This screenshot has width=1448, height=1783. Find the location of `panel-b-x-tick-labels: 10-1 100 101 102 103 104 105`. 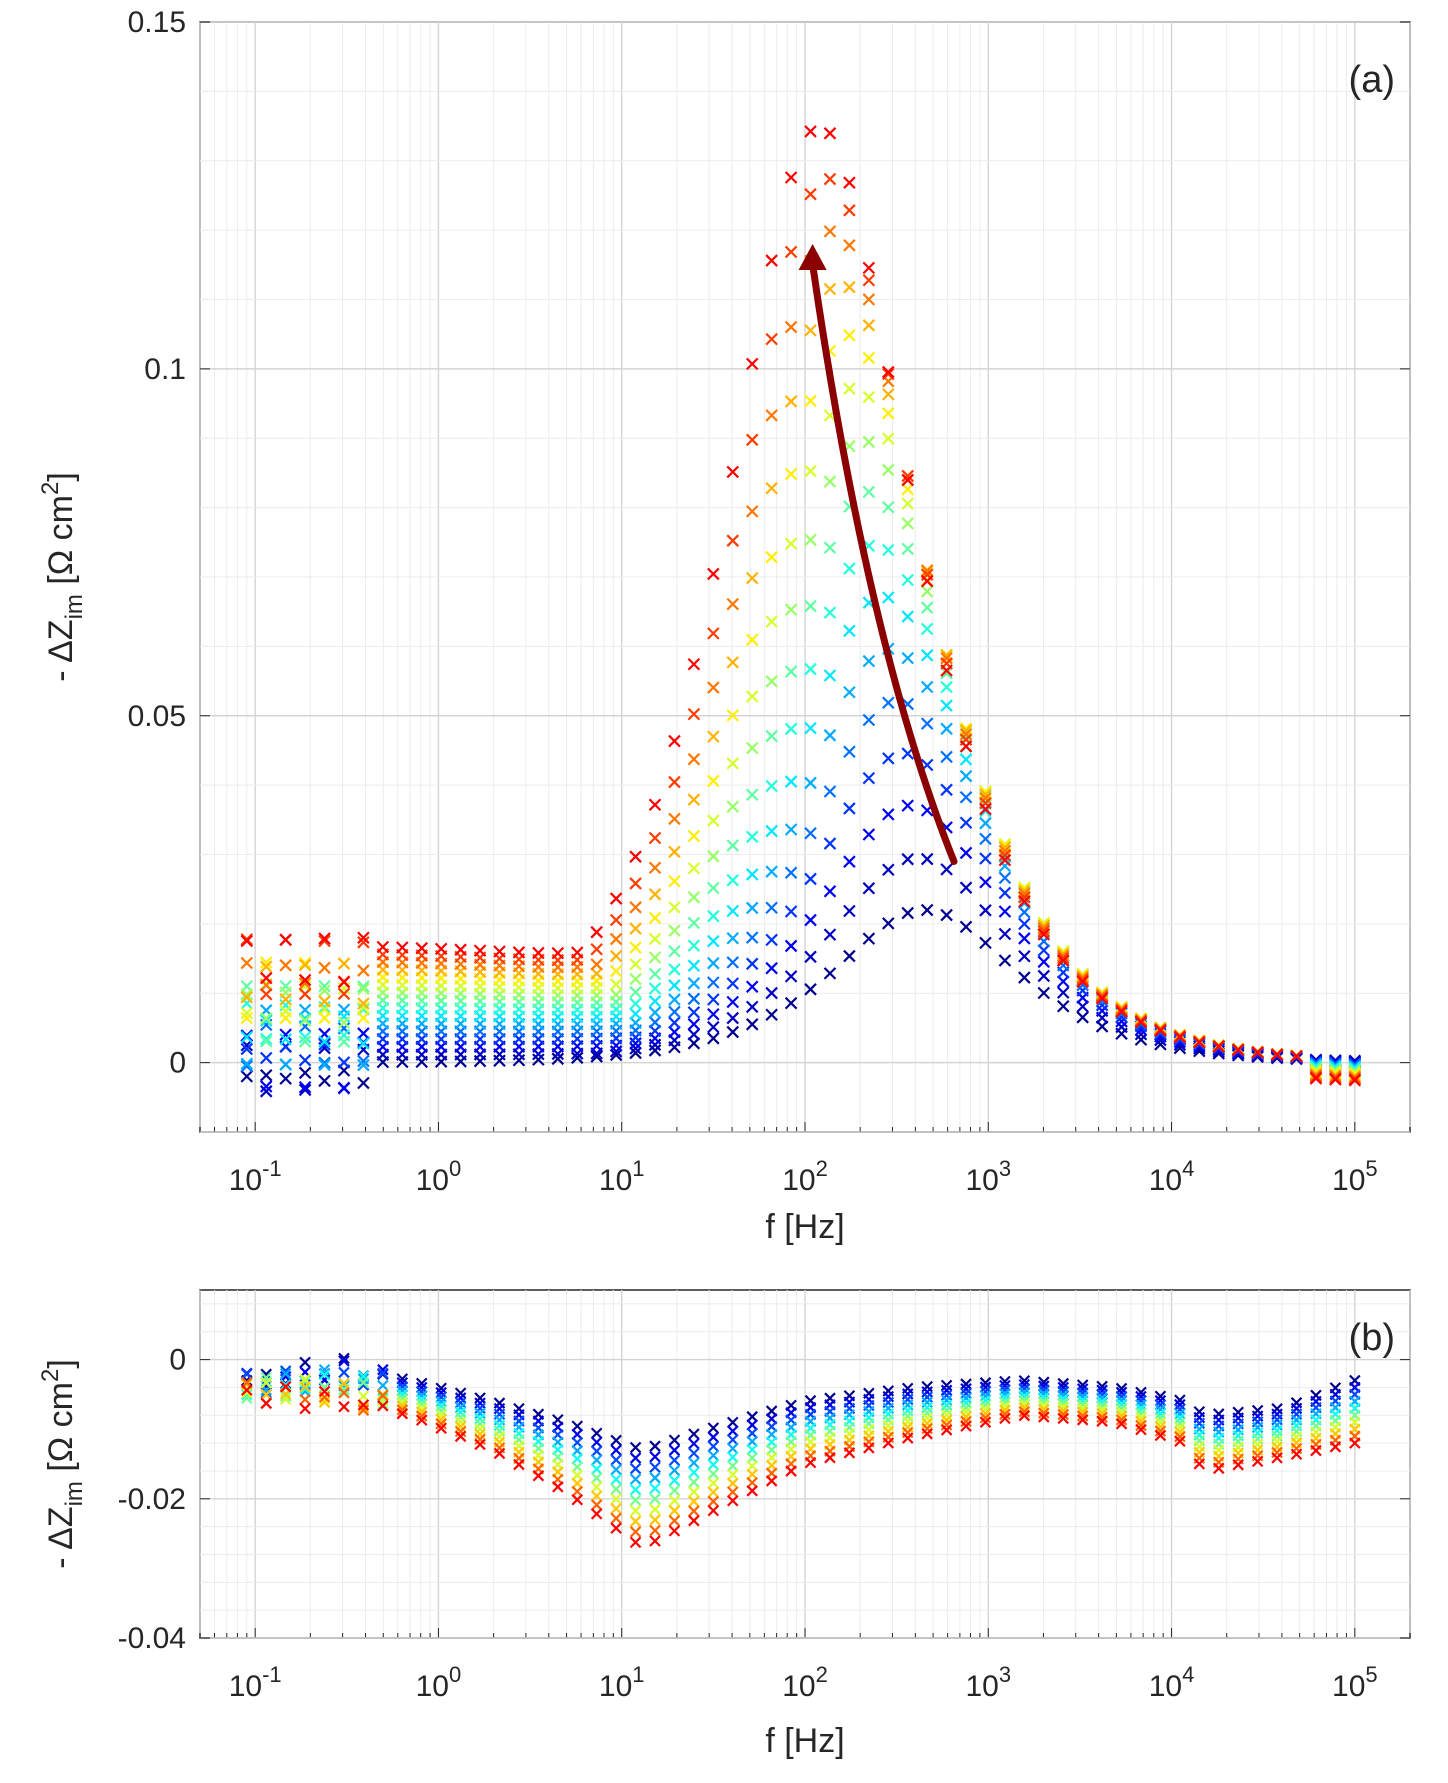

panel-b-x-tick-labels: 10-1 100 101 102 103 104 105 is located at coordinates (803, 1682).